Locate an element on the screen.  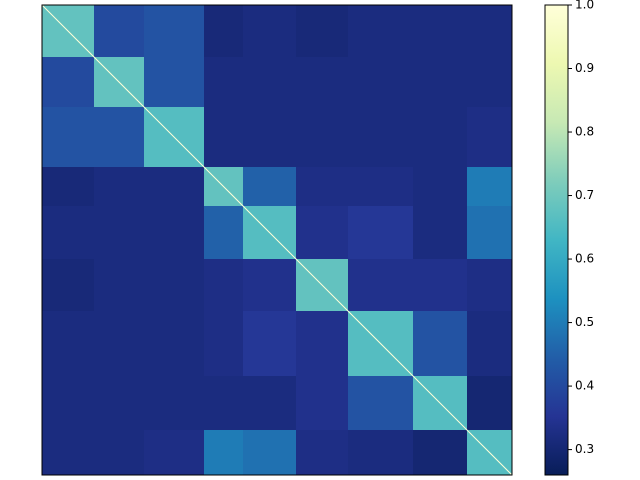
colorbar-tick-label: 0.6 is located at coordinates (584, 259).